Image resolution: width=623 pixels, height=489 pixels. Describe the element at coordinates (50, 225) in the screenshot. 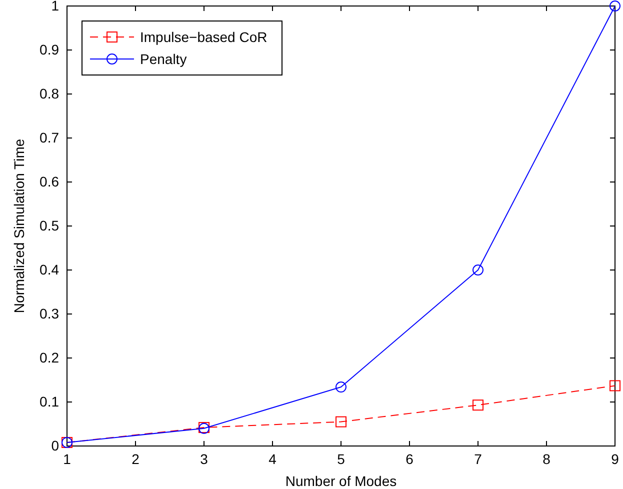

I see `y-tick-label: 0.5` at that location.